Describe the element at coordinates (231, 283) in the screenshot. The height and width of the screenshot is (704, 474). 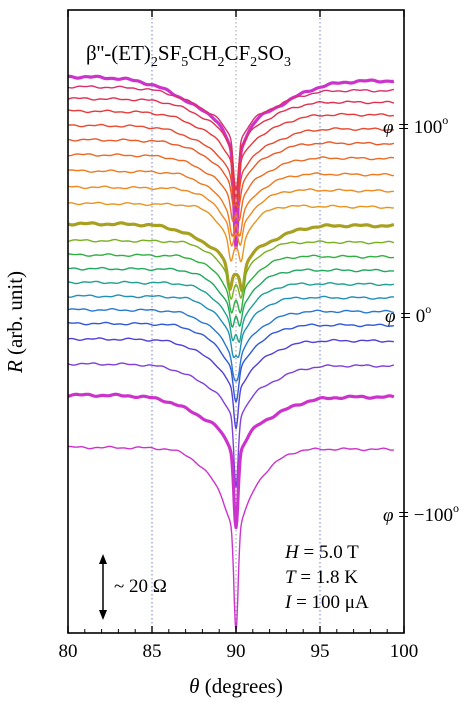
I see `curve-phi-neg20` at that location.